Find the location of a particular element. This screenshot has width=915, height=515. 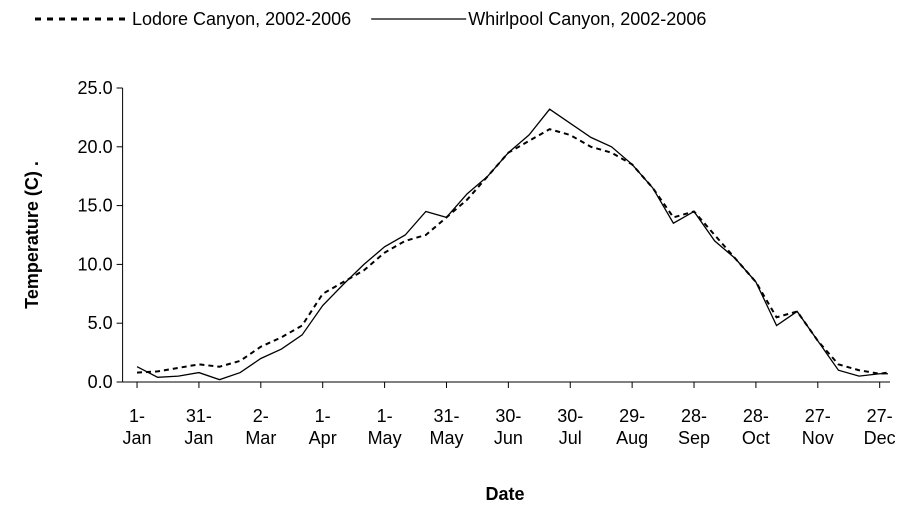

y-tick-label: 10.0 is located at coordinates (95, 264).